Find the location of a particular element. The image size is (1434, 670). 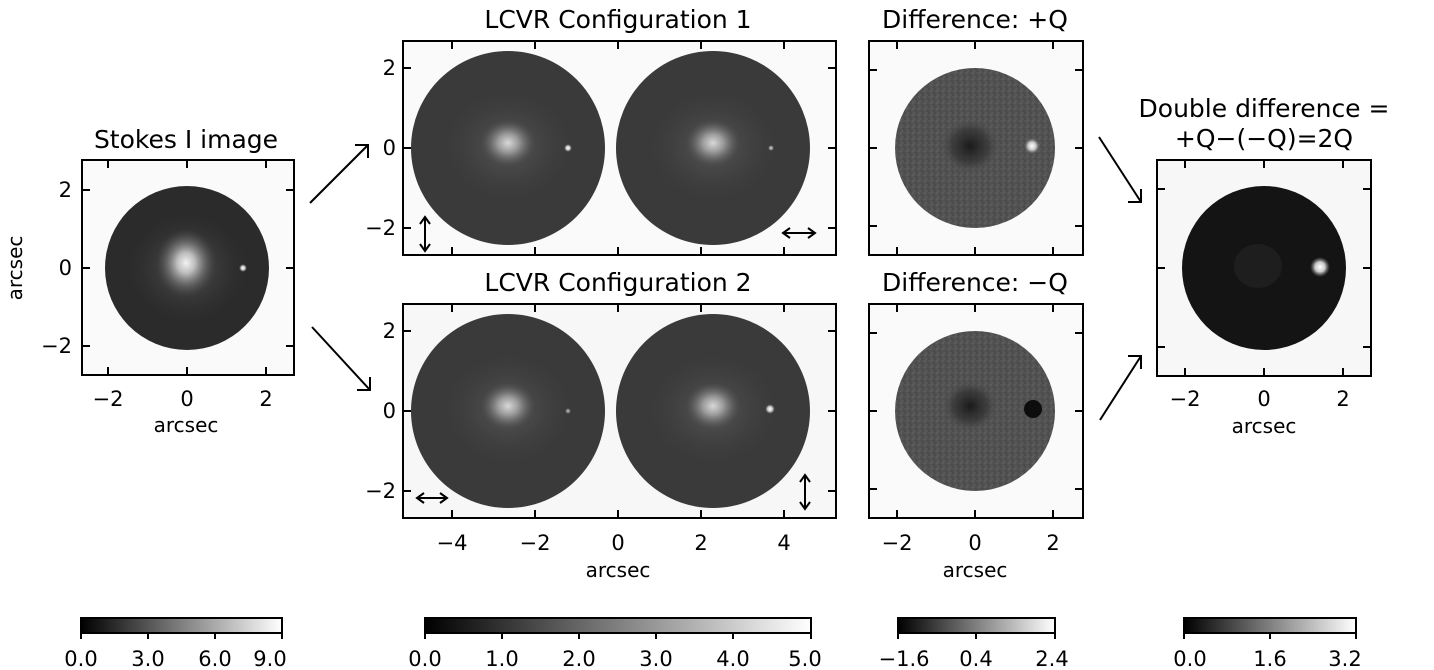

config1-companion-right is located at coordinates (771, 148).